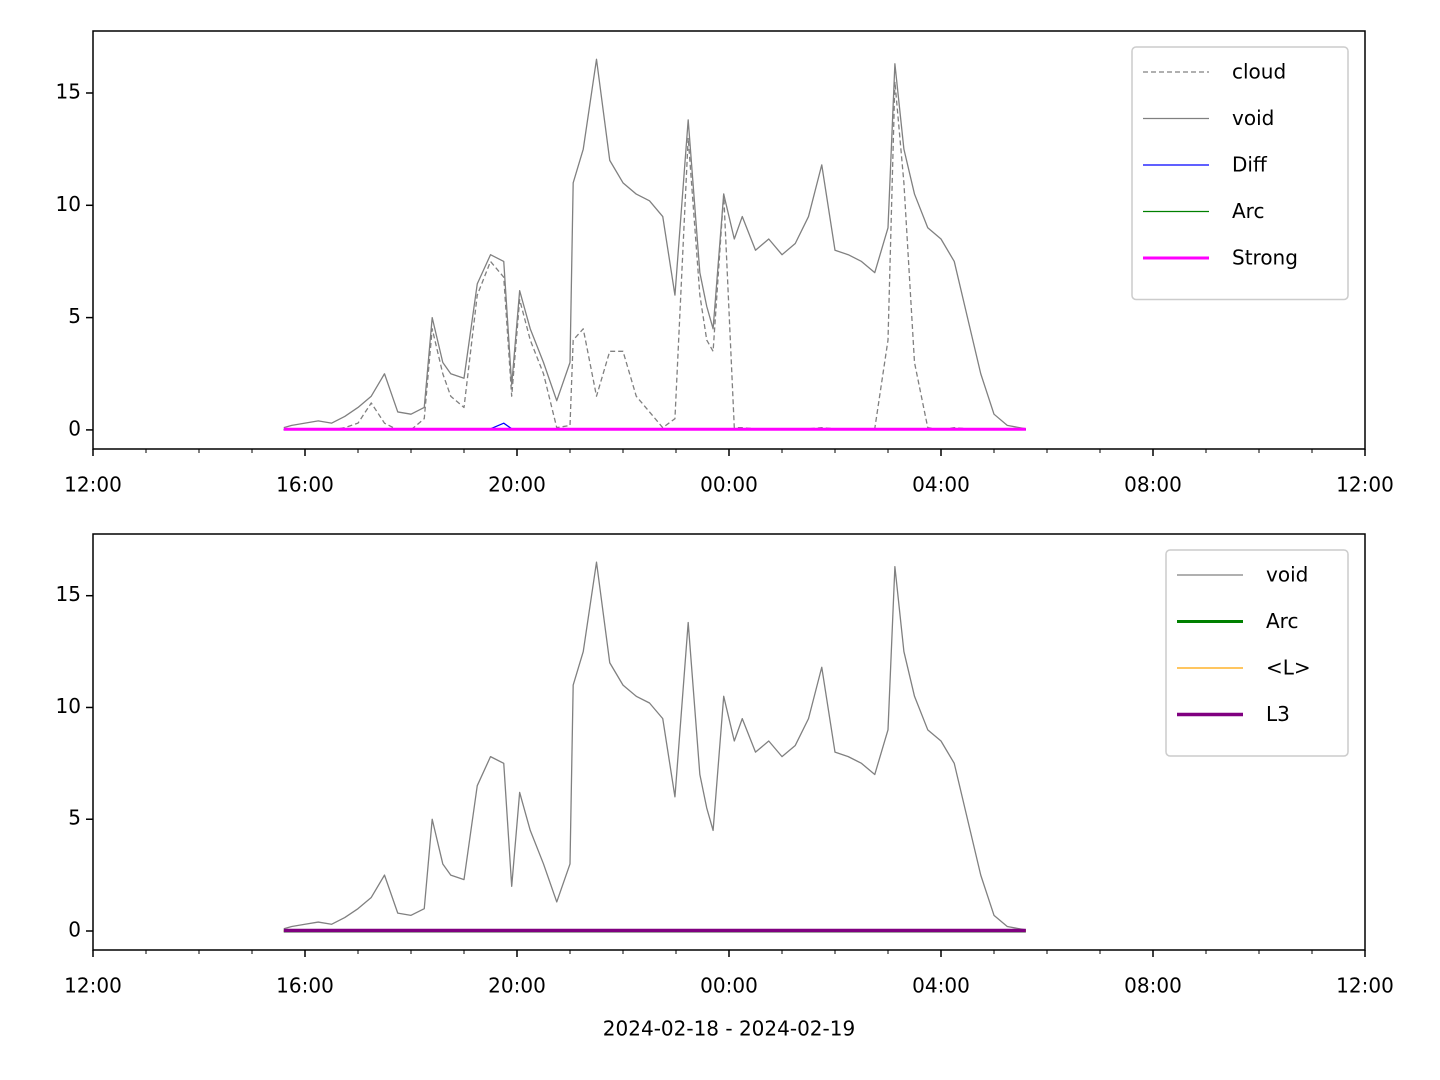 The height and width of the screenshot is (1080, 1440). I want to click on legend-label: <L>, so click(1288, 668).